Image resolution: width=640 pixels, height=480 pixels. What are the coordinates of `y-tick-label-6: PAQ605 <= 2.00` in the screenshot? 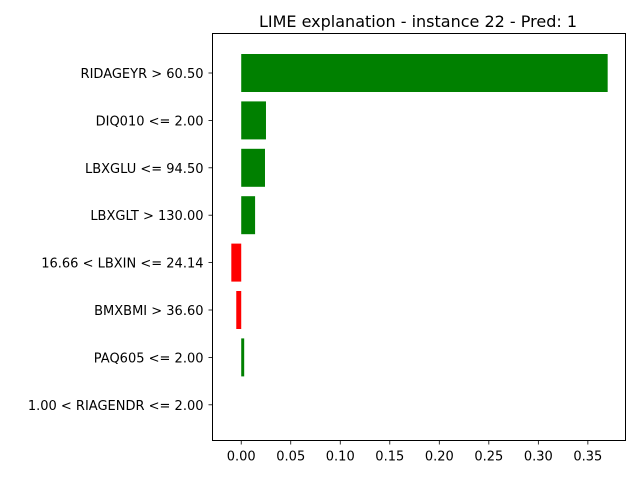 It's located at (149, 358).